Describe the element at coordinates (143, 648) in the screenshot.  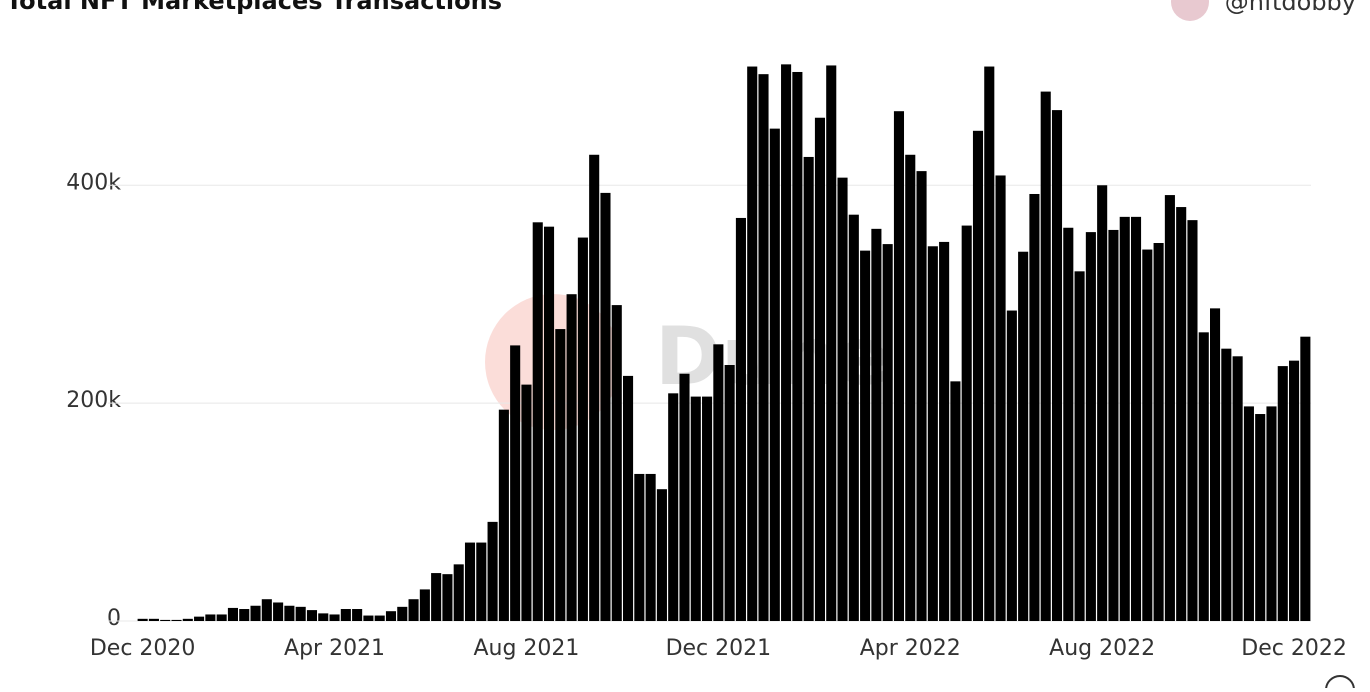
I see `x-tick-label: Dec 2020` at that location.